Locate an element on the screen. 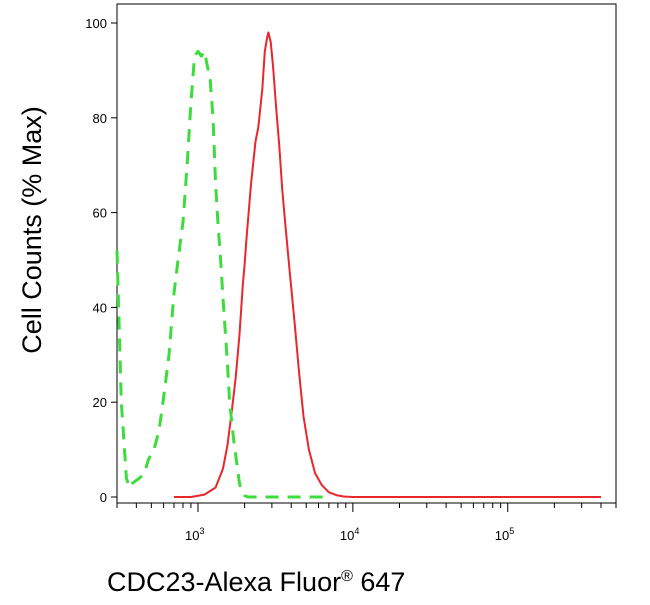 Image resolution: width=650 pixels, height=605 pixels. y-tick-label: 20 is located at coordinates (100, 402).